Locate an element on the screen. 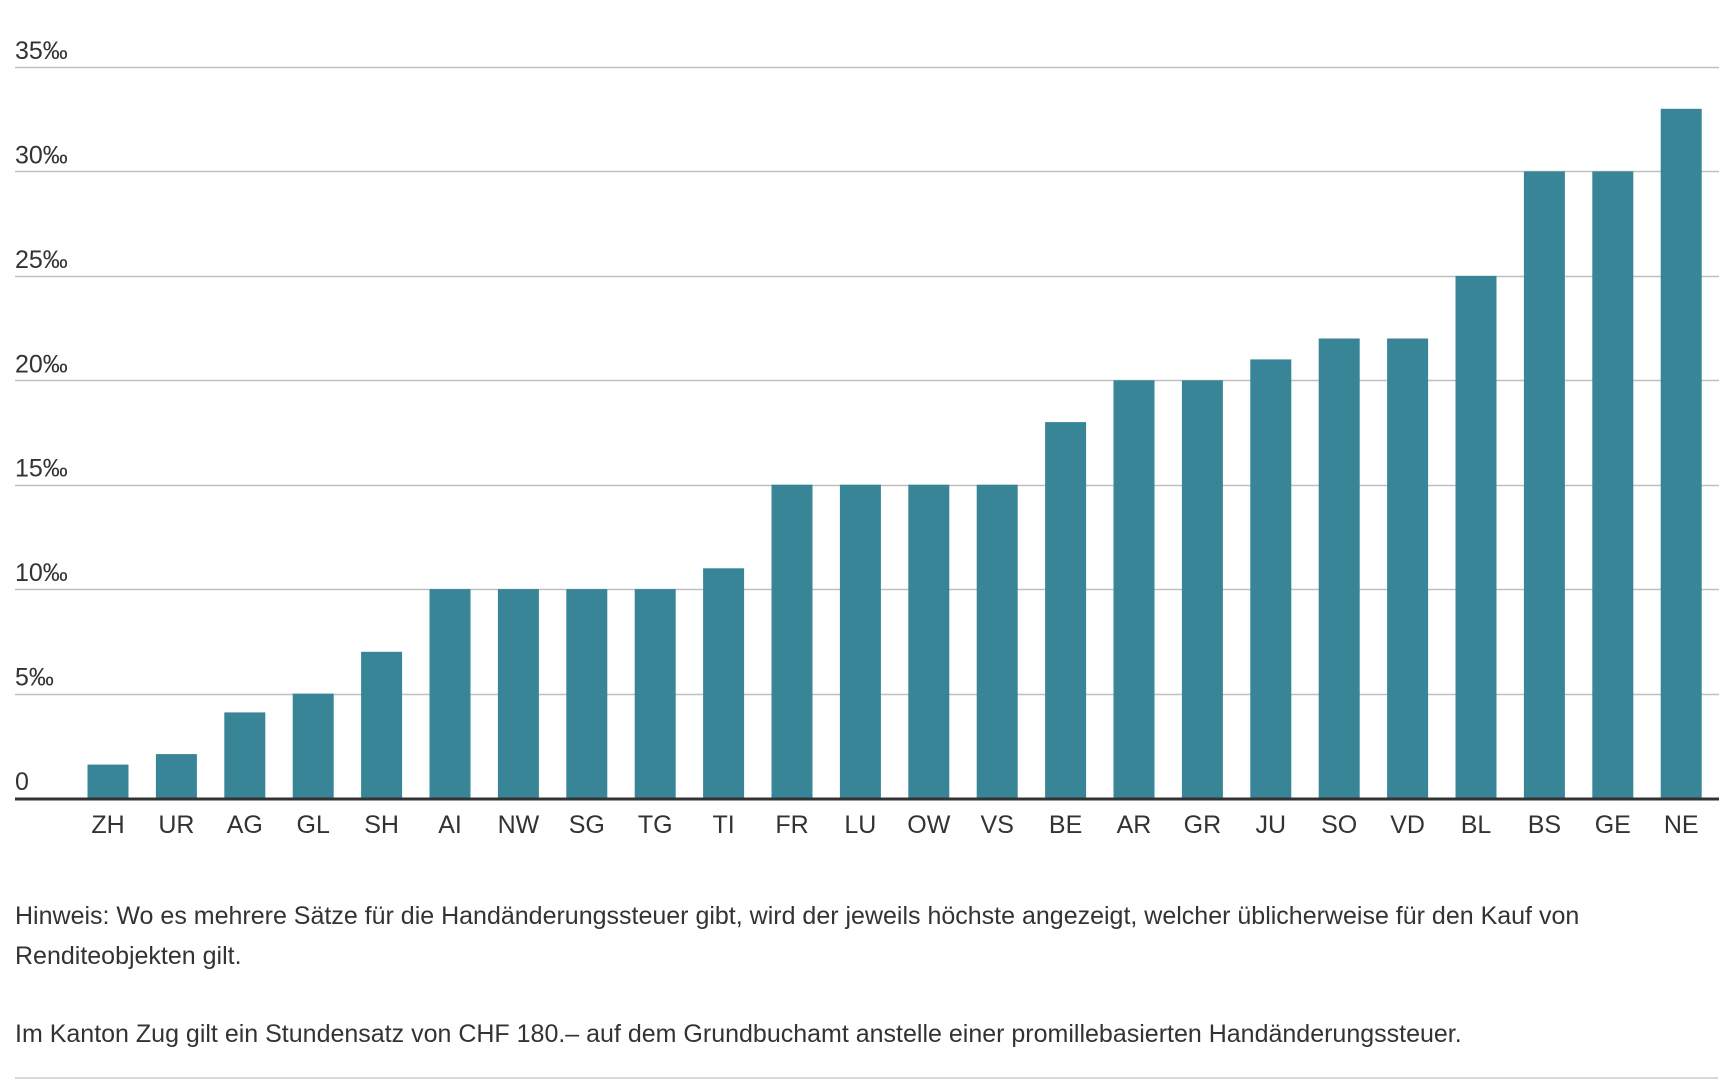 Image resolution: width=1736 pixels, height=1088 pixels. y-tick-label: 5‰ is located at coordinates (34, 678).